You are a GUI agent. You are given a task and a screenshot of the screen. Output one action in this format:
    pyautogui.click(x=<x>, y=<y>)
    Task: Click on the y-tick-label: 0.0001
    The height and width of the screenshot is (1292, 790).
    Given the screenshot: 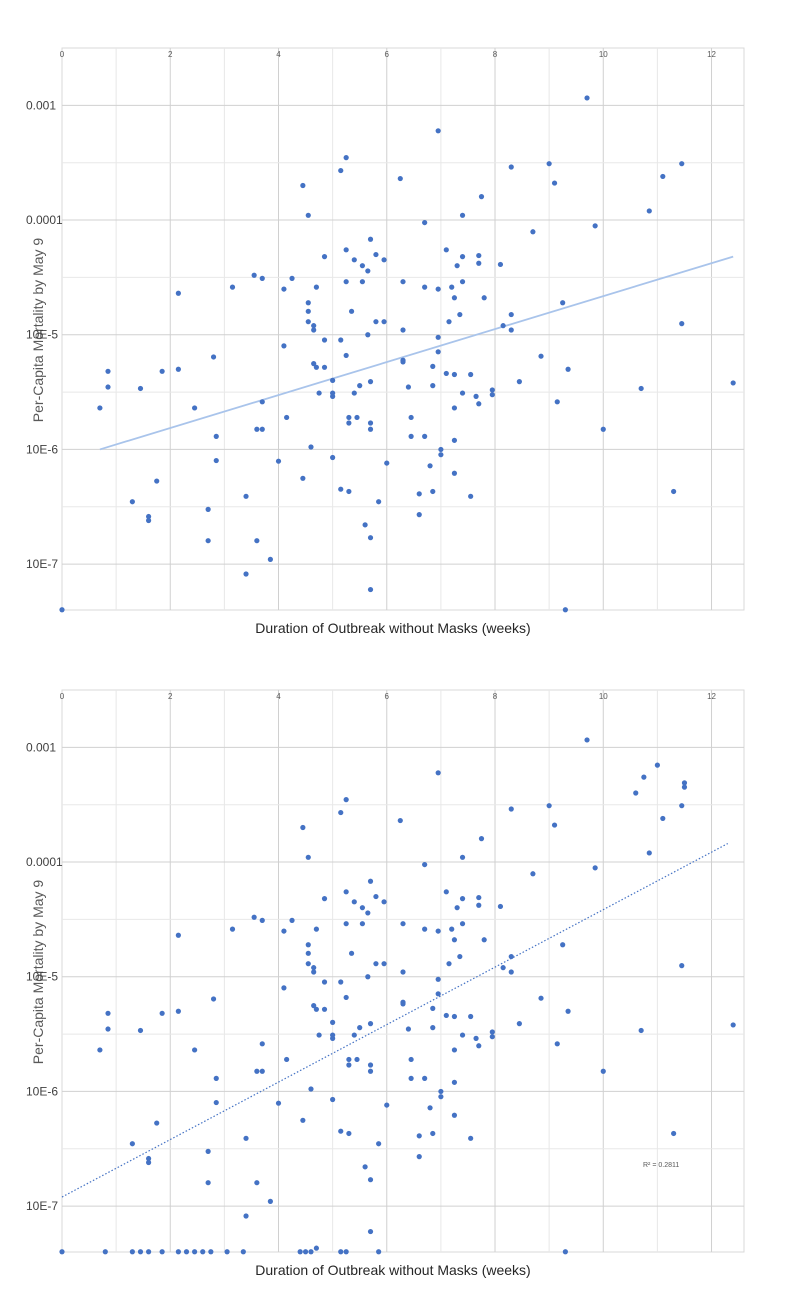 What is the action you would take?
    pyautogui.click(x=44, y=220)
    